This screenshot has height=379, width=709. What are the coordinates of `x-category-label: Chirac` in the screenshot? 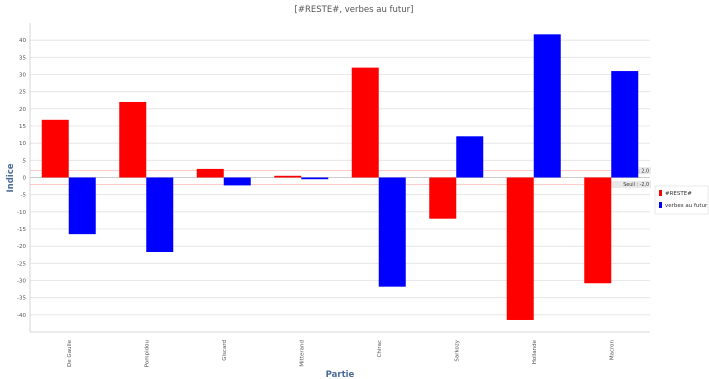 It's located at (380, 349).